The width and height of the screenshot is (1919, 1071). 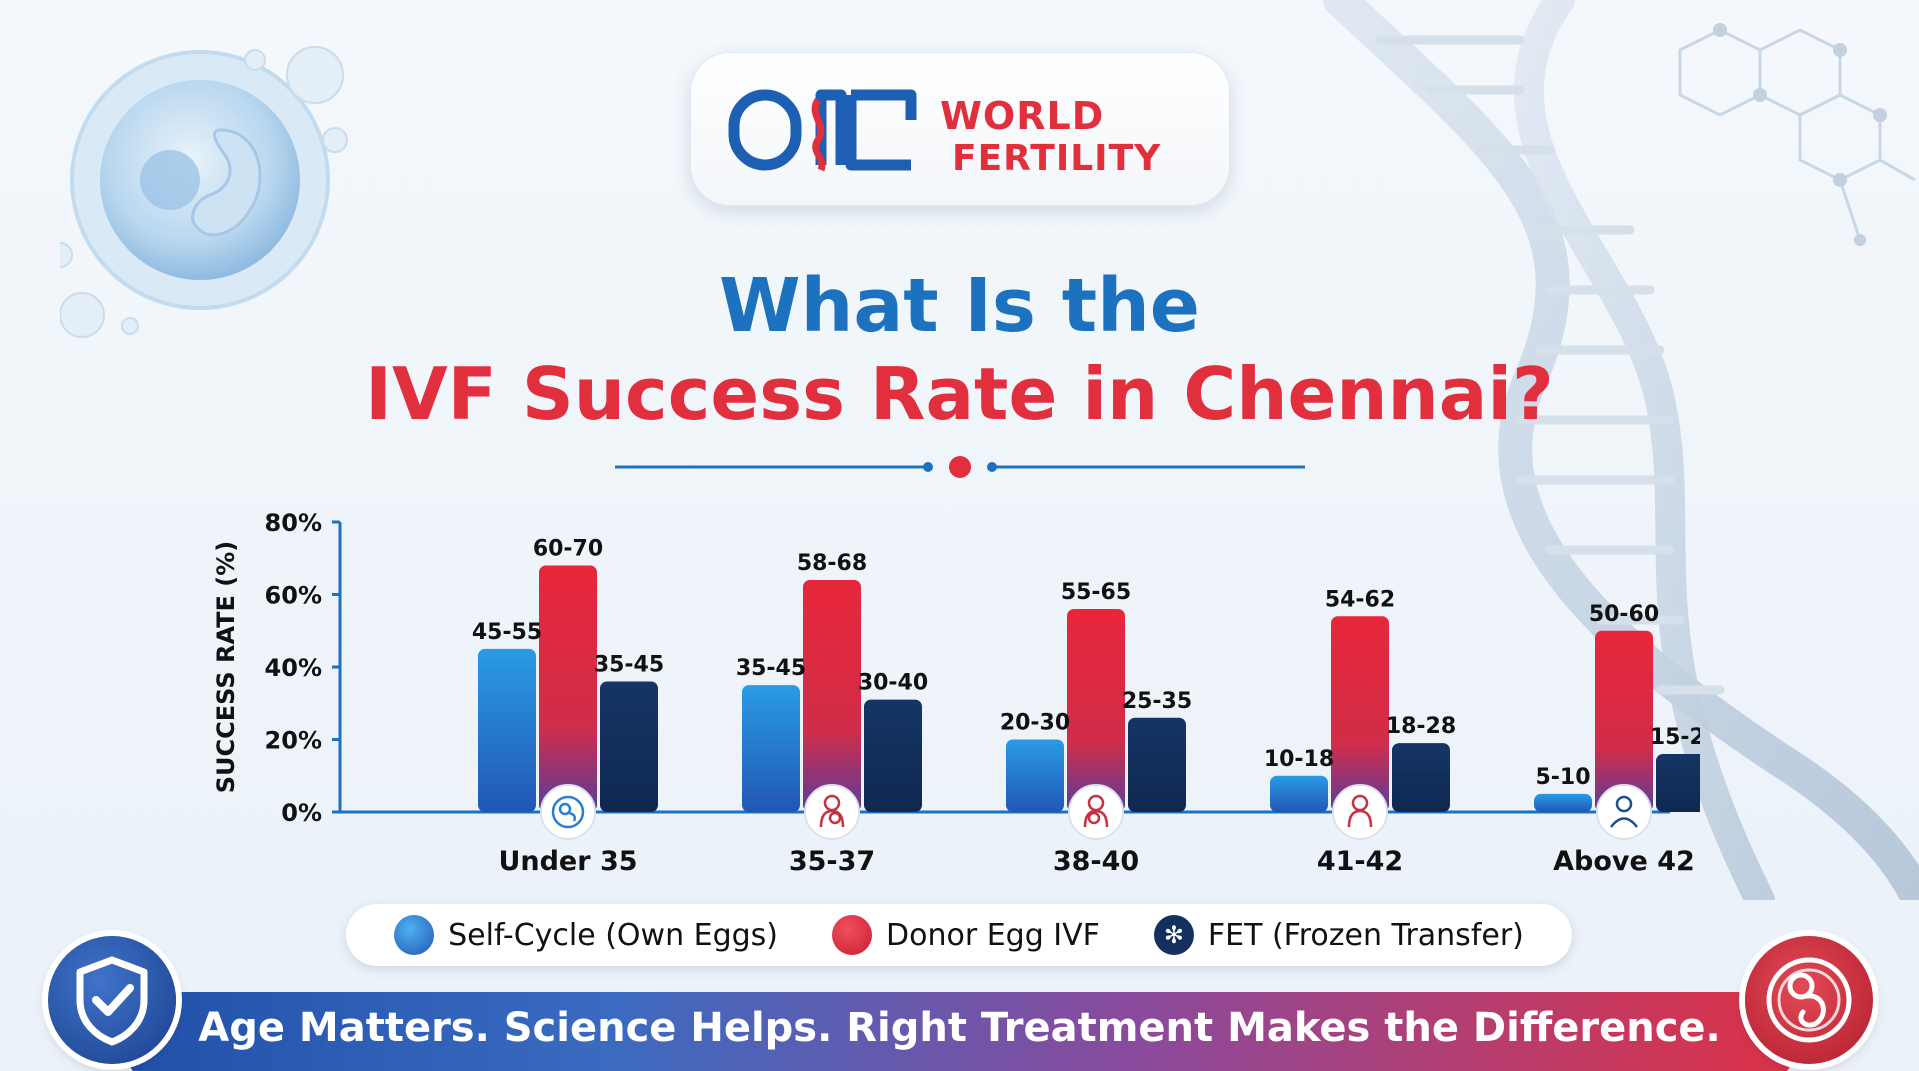 What do you see at coordinates (832, 812) in the screenshot?
I see `pregnant-woman-icon` at bounding box center [832, 812].